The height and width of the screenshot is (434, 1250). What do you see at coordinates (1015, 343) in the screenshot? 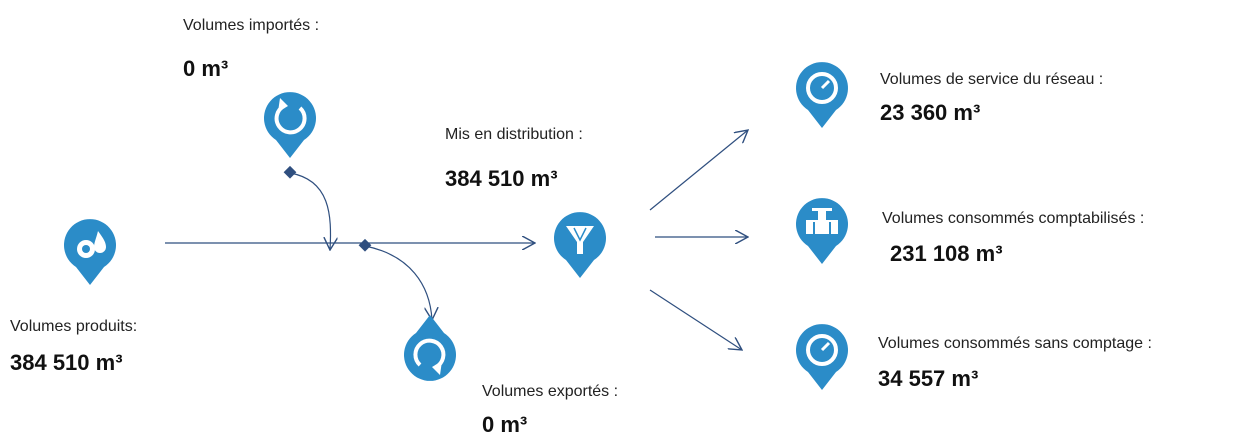
I see `node-label: Volumes consommés sans comptage :` at bounding box center [1015, 343].